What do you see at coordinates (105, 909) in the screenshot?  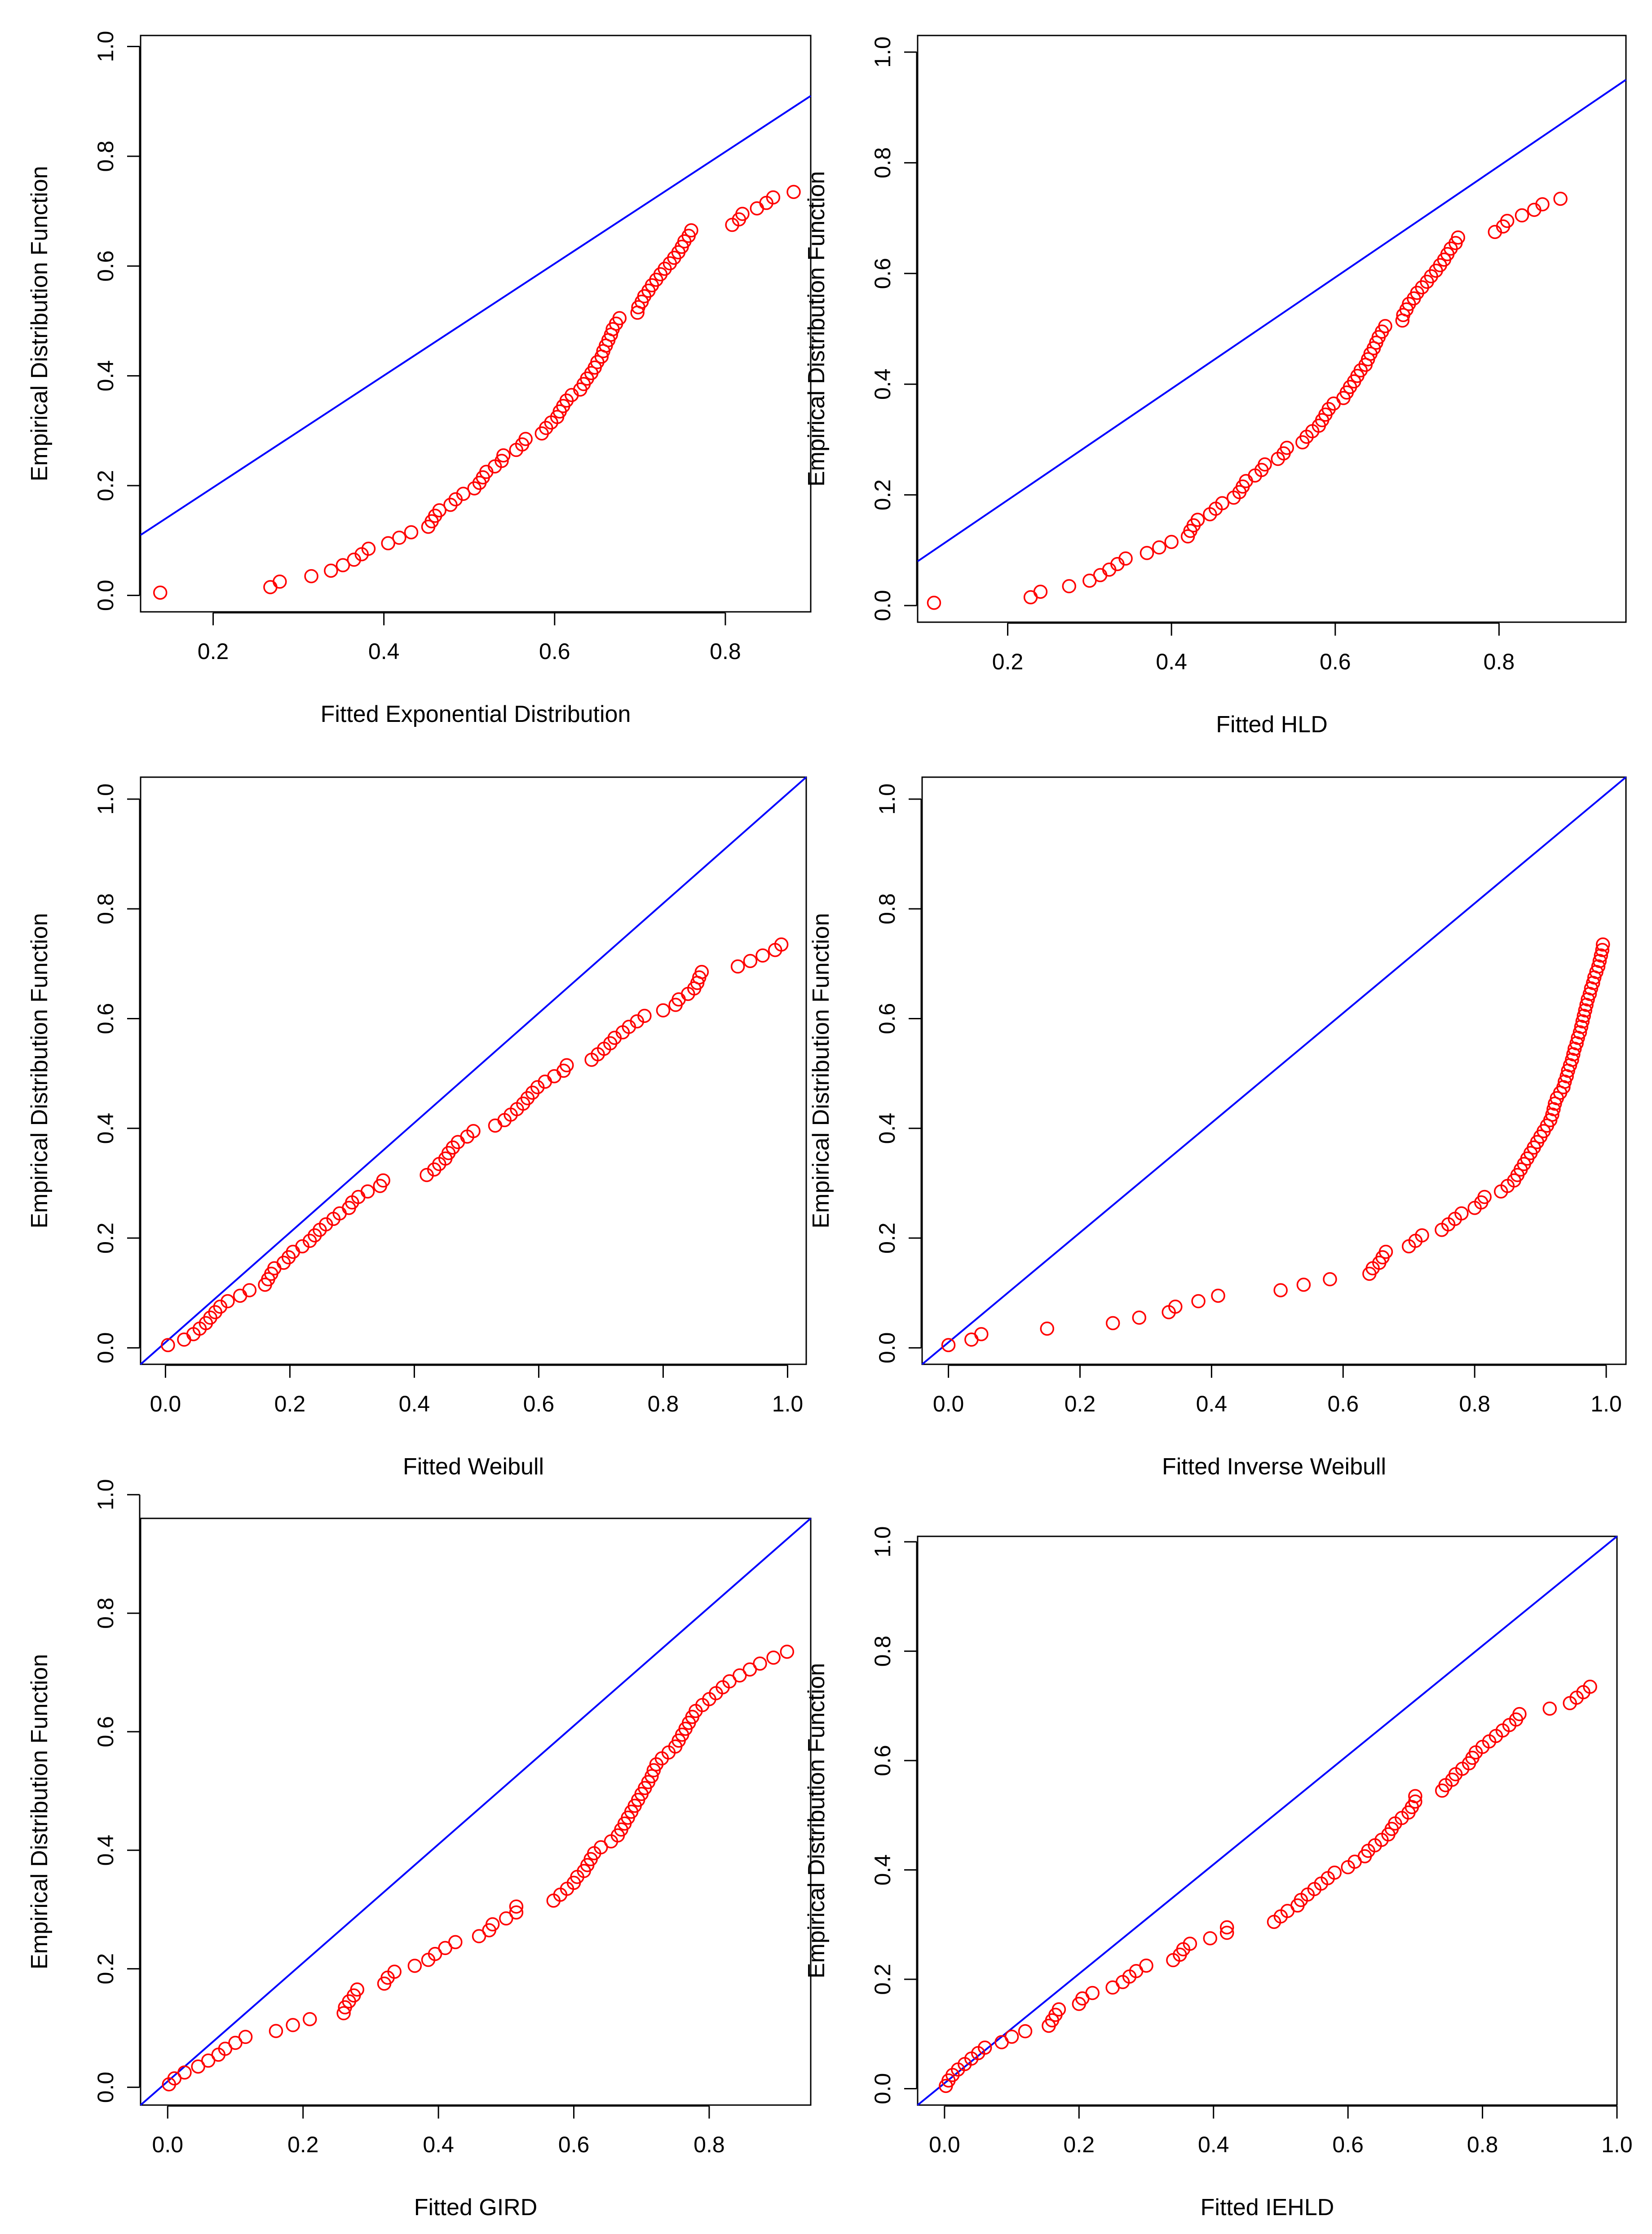 I see `y-tick-label: 0.8` at bounding box center [105, 909].